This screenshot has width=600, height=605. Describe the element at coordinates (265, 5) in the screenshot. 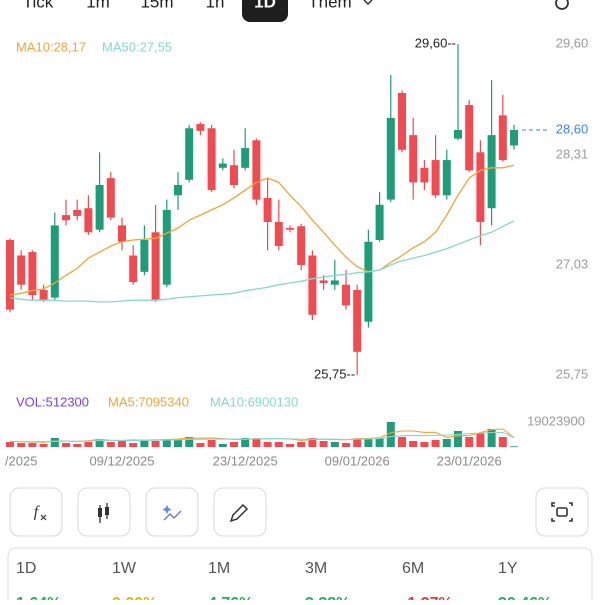

I see `tab: 1D` at that location.